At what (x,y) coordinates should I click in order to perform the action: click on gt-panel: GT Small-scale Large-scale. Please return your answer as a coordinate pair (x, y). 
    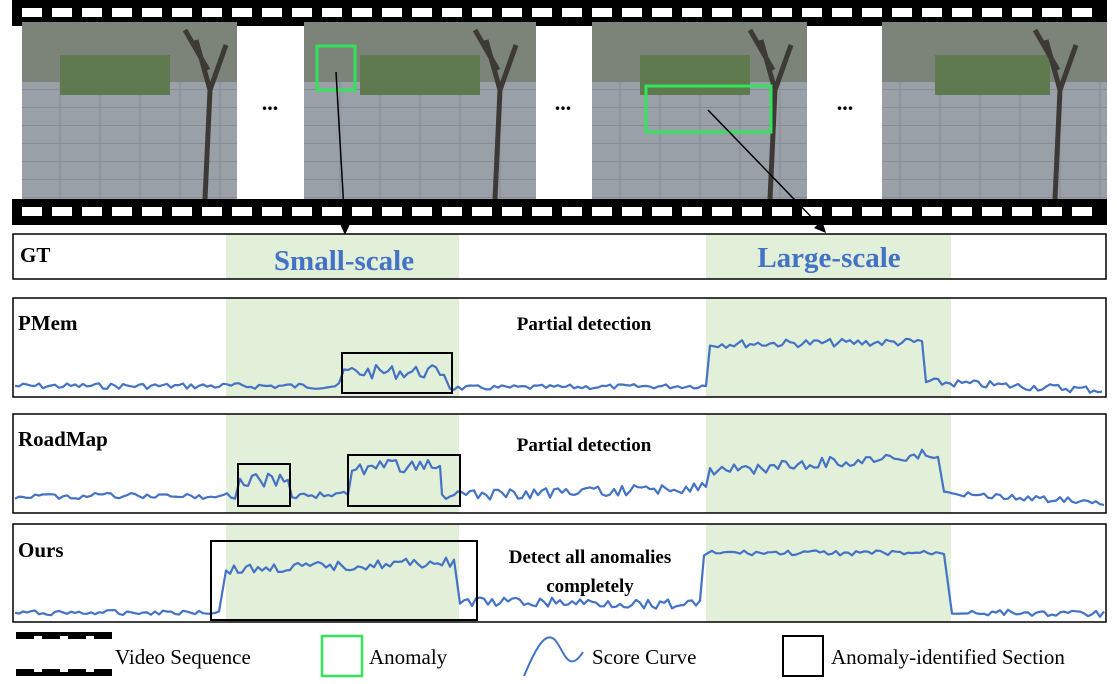
    Looking at the image, I should click on (559, 256).